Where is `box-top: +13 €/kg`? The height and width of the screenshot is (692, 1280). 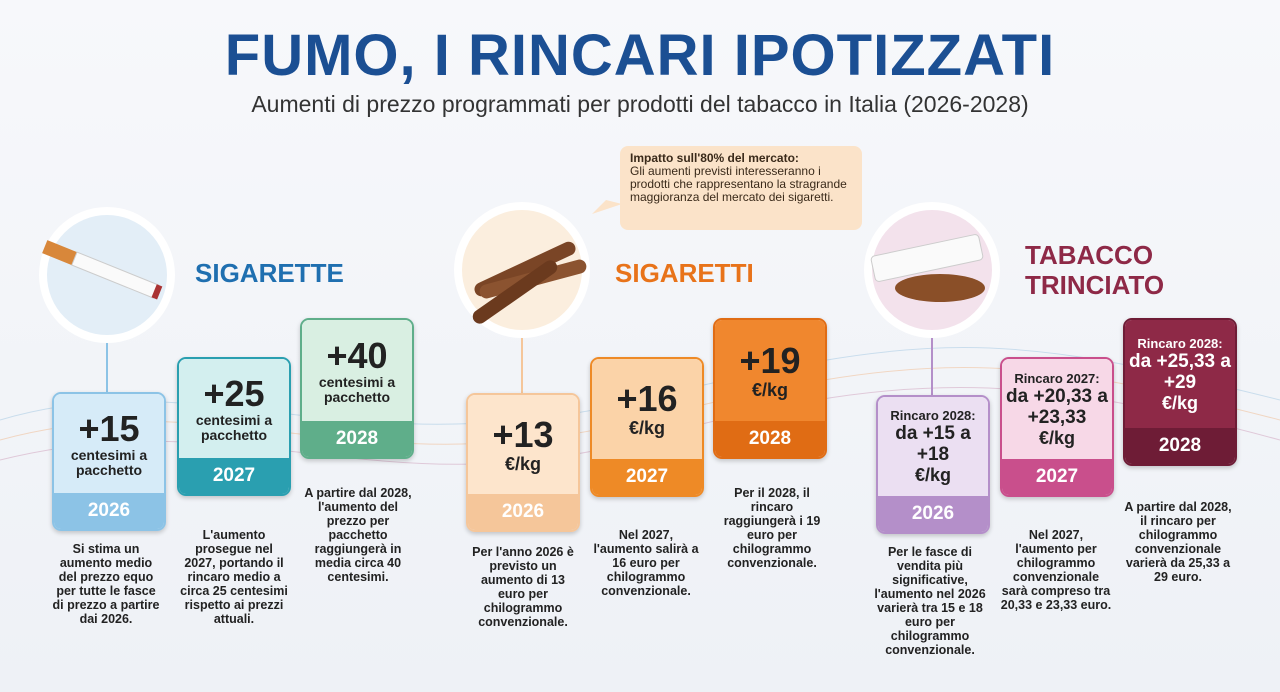 box-top: +13 €/kg is located at coordinates (523, 444).